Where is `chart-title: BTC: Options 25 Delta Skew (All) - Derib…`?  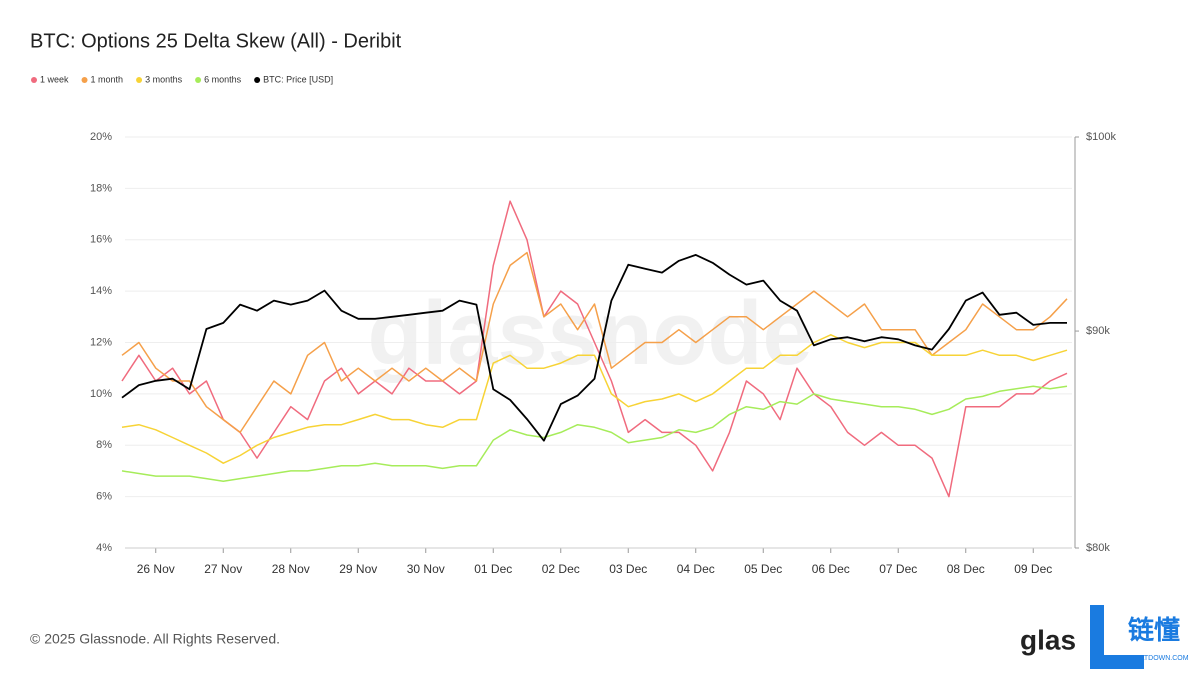
chart-title: BTC: Options 25 Delta Skew (All) - Derib… is located at coordinates (216, 41).